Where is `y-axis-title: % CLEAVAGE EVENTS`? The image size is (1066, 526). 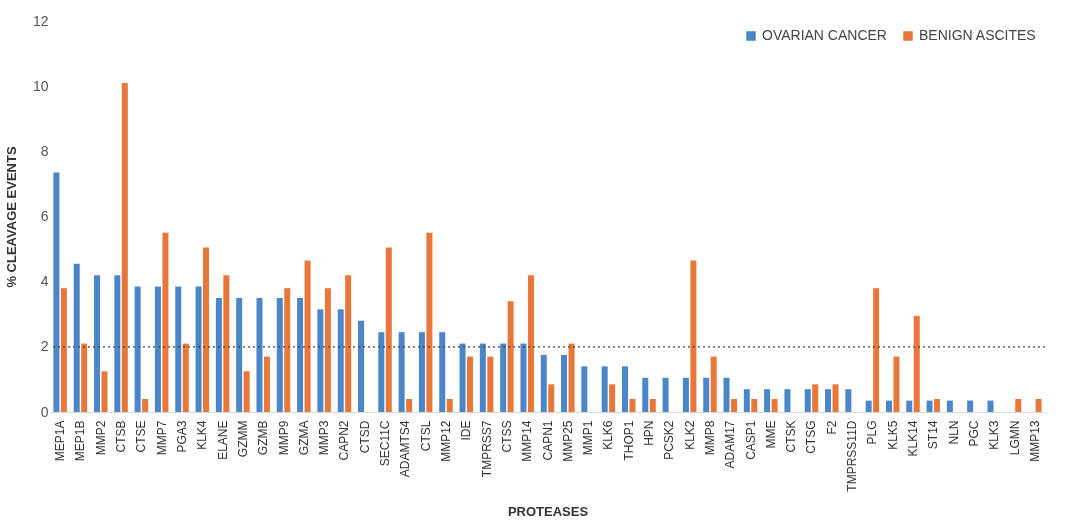 y-axis-title: % CLEAVAGE EVENTS is located at coordinates (11, 217).